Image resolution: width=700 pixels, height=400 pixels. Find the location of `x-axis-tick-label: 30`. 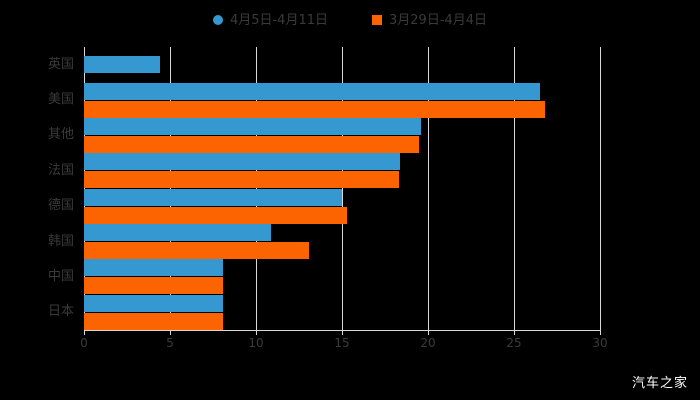

x-axis-tick-label: 30 is located at coordinates (600, 343).